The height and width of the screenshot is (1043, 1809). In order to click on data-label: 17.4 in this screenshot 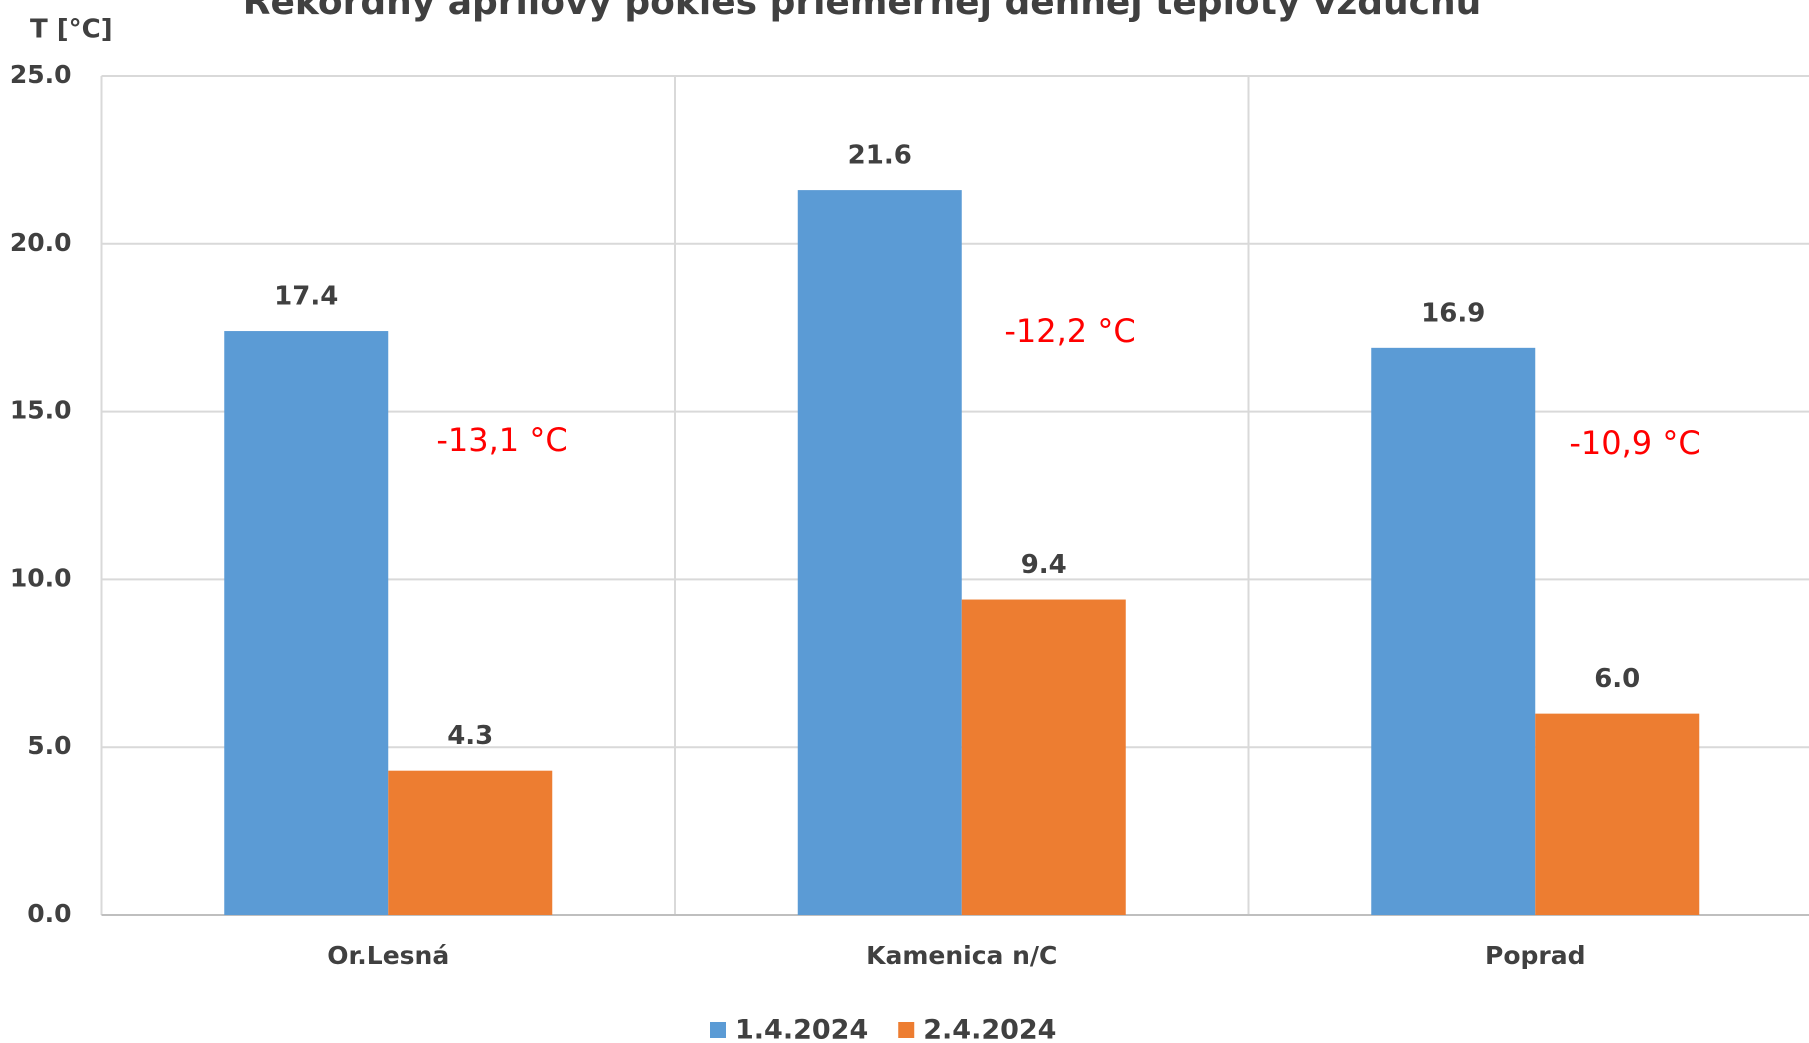, I will do `click(306, 297)`.